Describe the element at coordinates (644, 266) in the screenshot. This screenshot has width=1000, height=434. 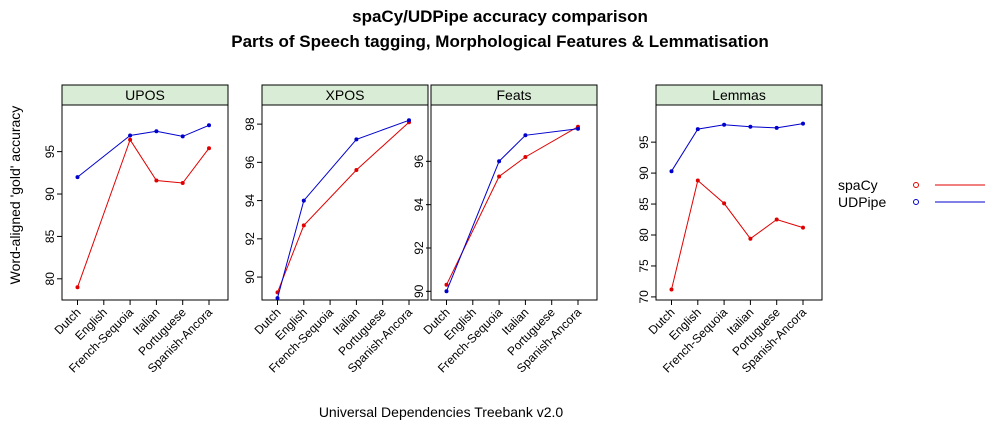
I see `y-tick-label: 75` at that location.